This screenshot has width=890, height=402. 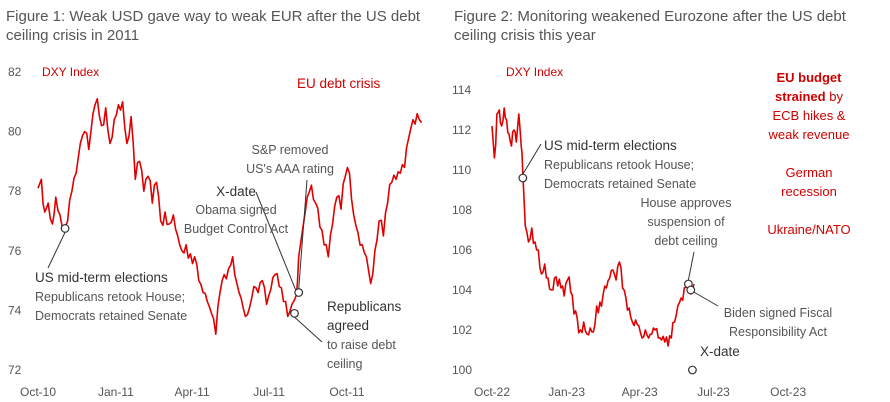 I want to click on figure-1-x-axis: Oct-10 Jan-11 Apr-11 Jul-11 Oct-11, so click(x=192, y=392).